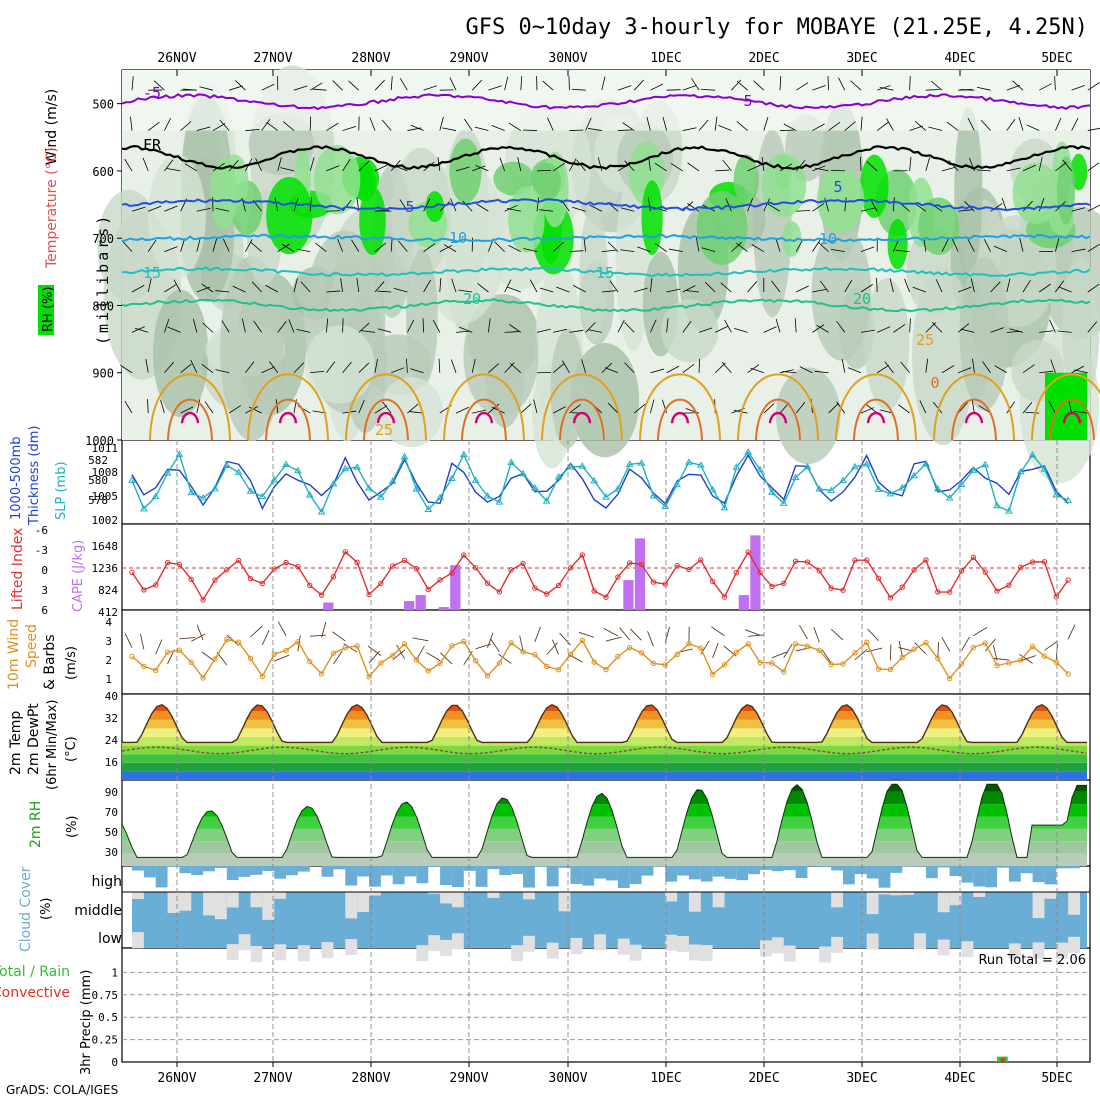 The height and width of the screenshot is (1100, 1100). Describe the element at coordinates (108, 622) in the screenshot. I see `wind-tick-label: 4` at that location.